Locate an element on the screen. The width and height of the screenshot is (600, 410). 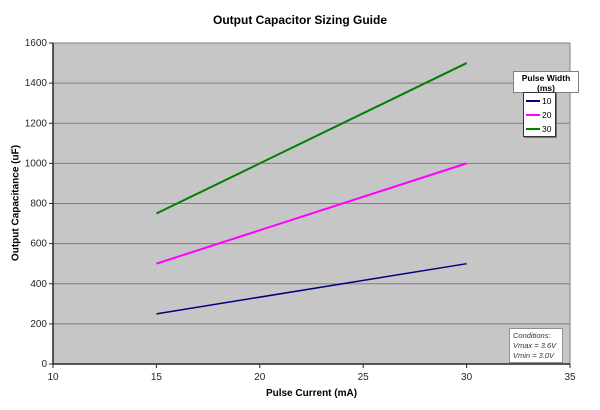
legend-entry-label: 30 is located at coordinates (547, 129).